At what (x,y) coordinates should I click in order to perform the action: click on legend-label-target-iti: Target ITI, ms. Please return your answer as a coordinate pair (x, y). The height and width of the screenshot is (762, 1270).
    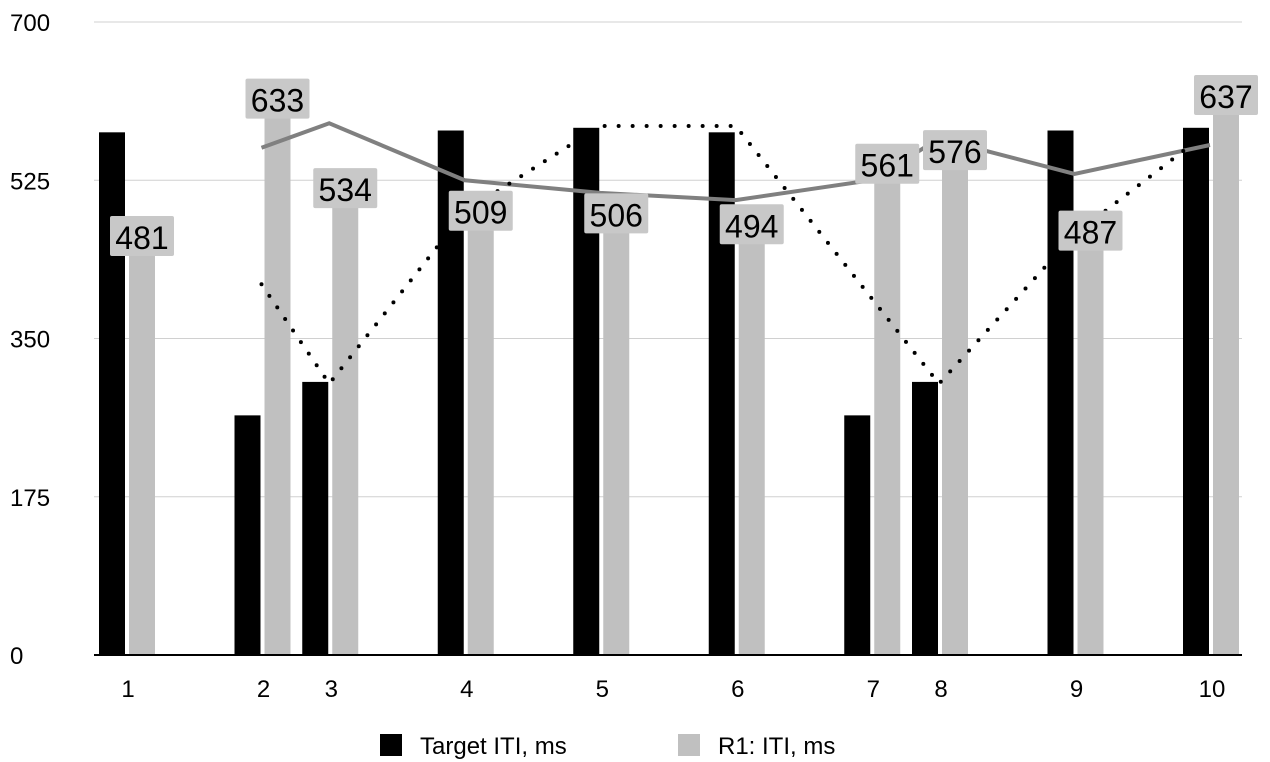
    Looking at the image, I should click on (493, 746).